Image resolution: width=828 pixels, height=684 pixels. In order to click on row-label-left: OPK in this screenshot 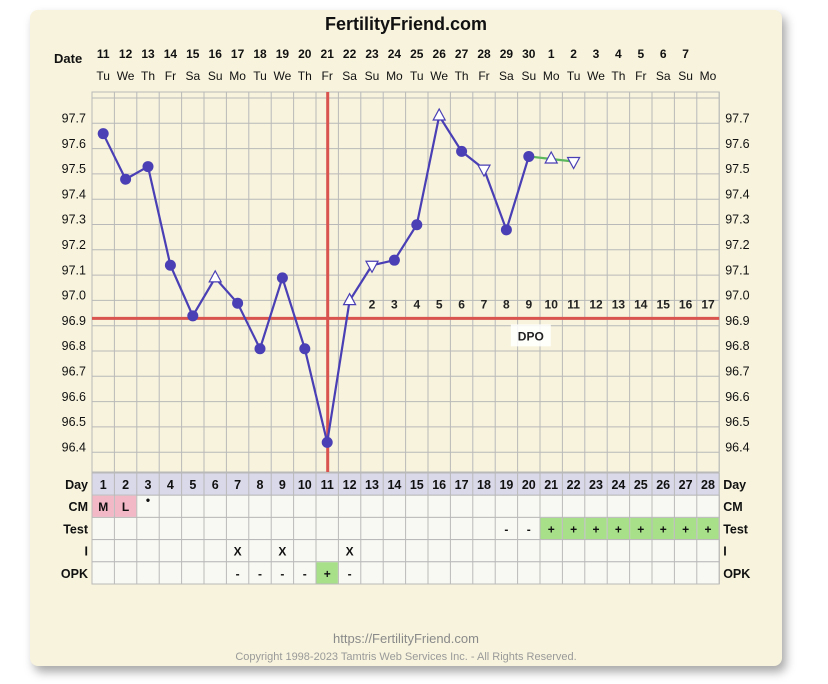, I will do `click(74, 574)`.